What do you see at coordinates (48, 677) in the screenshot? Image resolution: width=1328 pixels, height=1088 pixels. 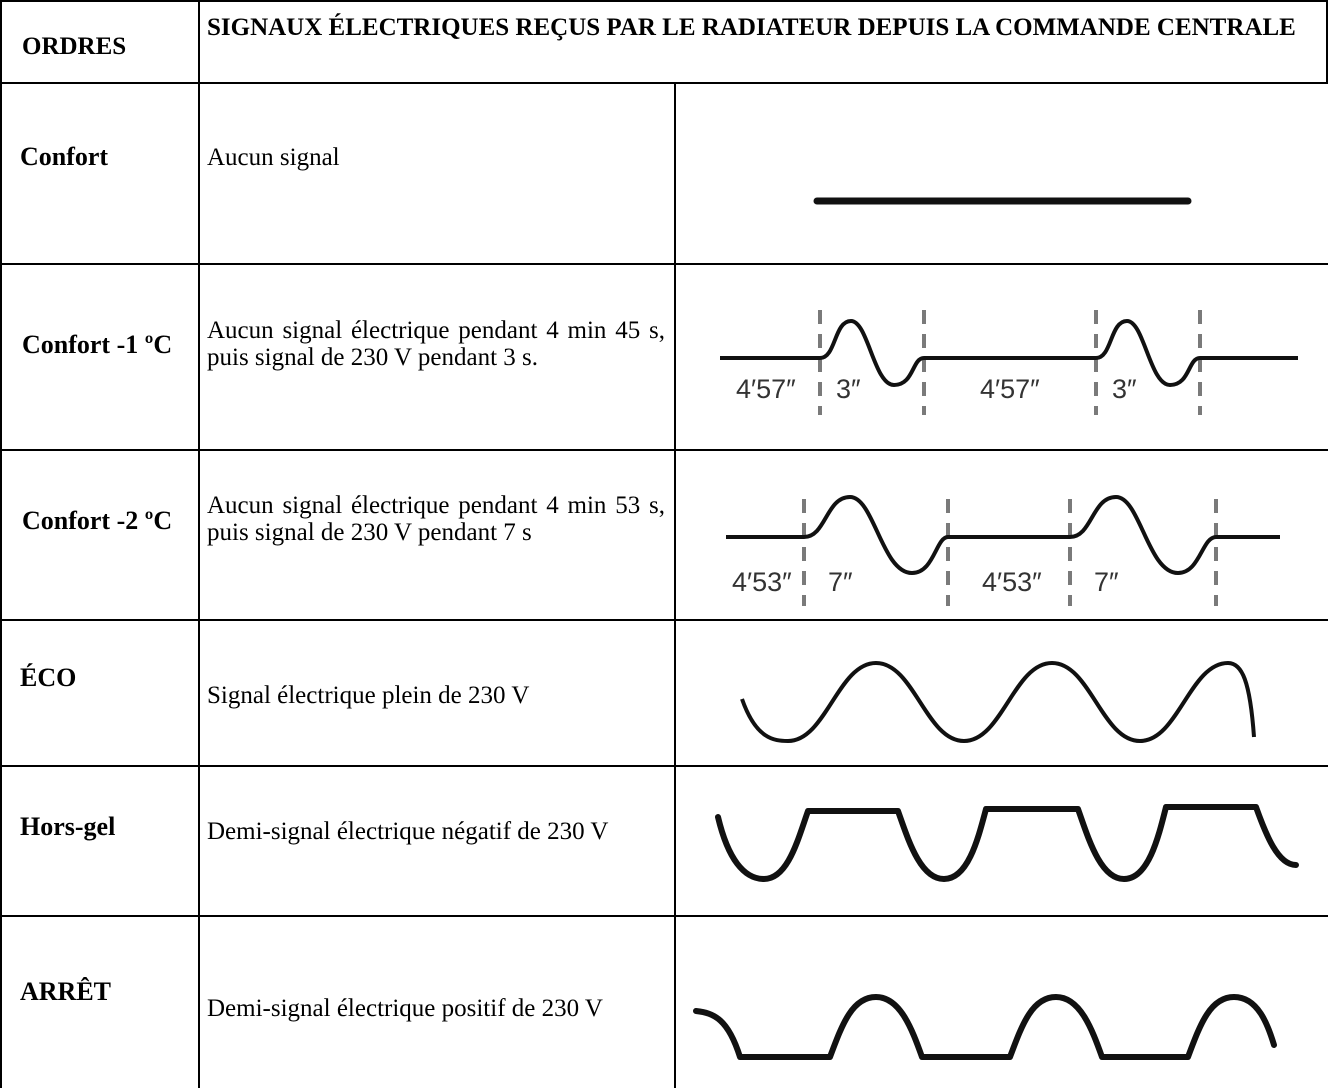 I see `order-label: ÉCO` at bounding box center [48, 677].